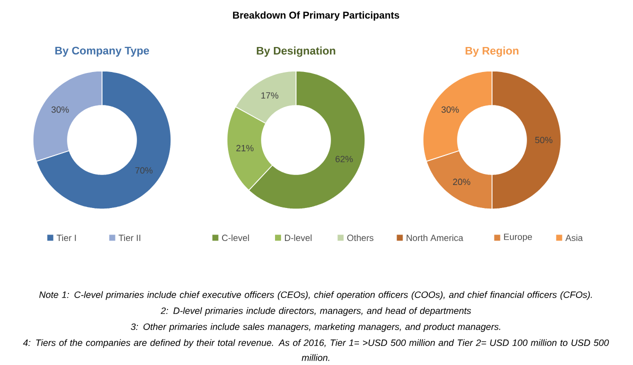 Image resolution: width=633 pixels, height=365 pixels. What do you see at coordinates (296, 51) in the screenshot?
I see `chart-title: By Designation` at bounding box center [296, 51].